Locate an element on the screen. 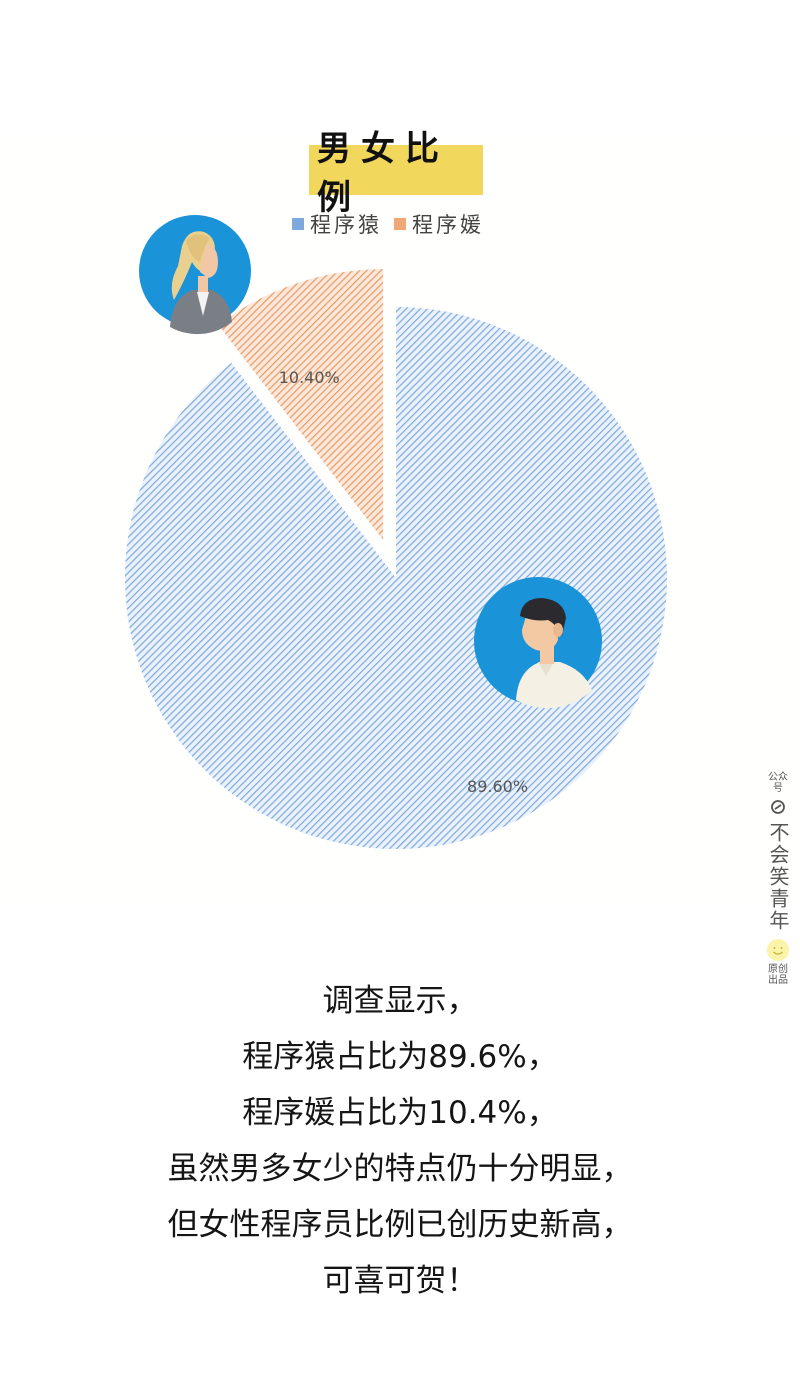 Image resolution: width=800 pixels, height=1397 pixels. male-programmer-avatar-icon is located at coordinates (538, 643).